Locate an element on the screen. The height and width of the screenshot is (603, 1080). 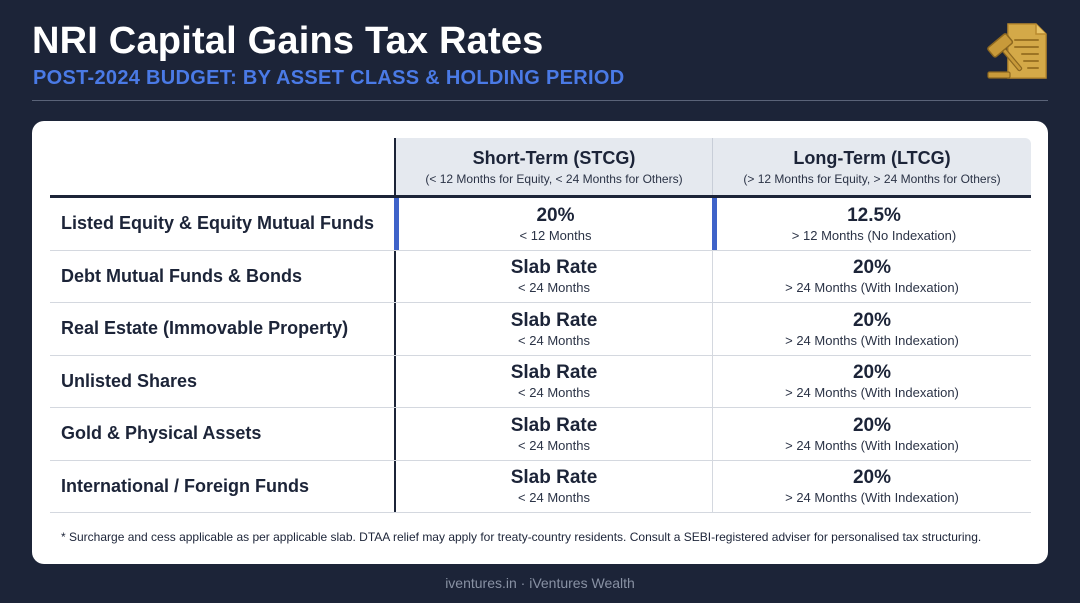
asset-class-label: Debt Mutual Funds & Bonds is located at coordinates (181, 275).